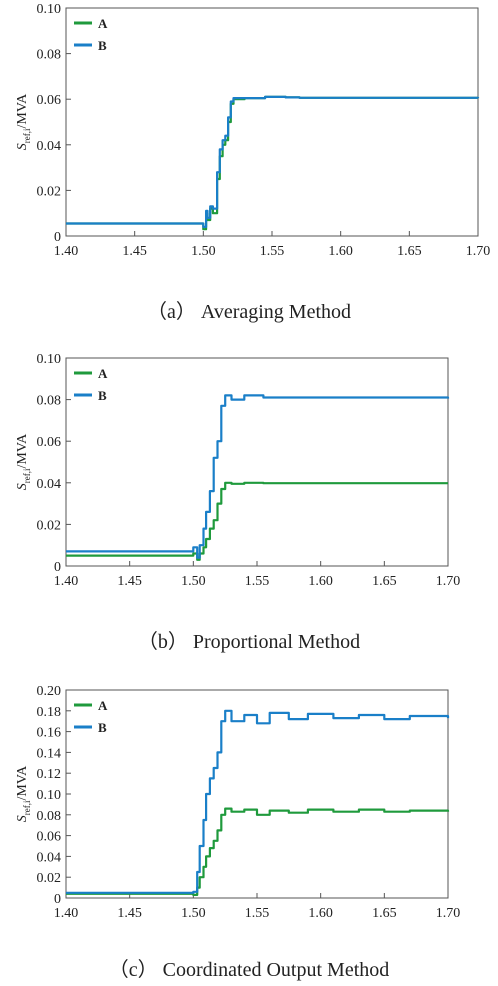  What do you see at coordinates (249, 641) in the screenshot?
I see `chart-caption: （b） Proportional Method` at bounding box center [249, 641].